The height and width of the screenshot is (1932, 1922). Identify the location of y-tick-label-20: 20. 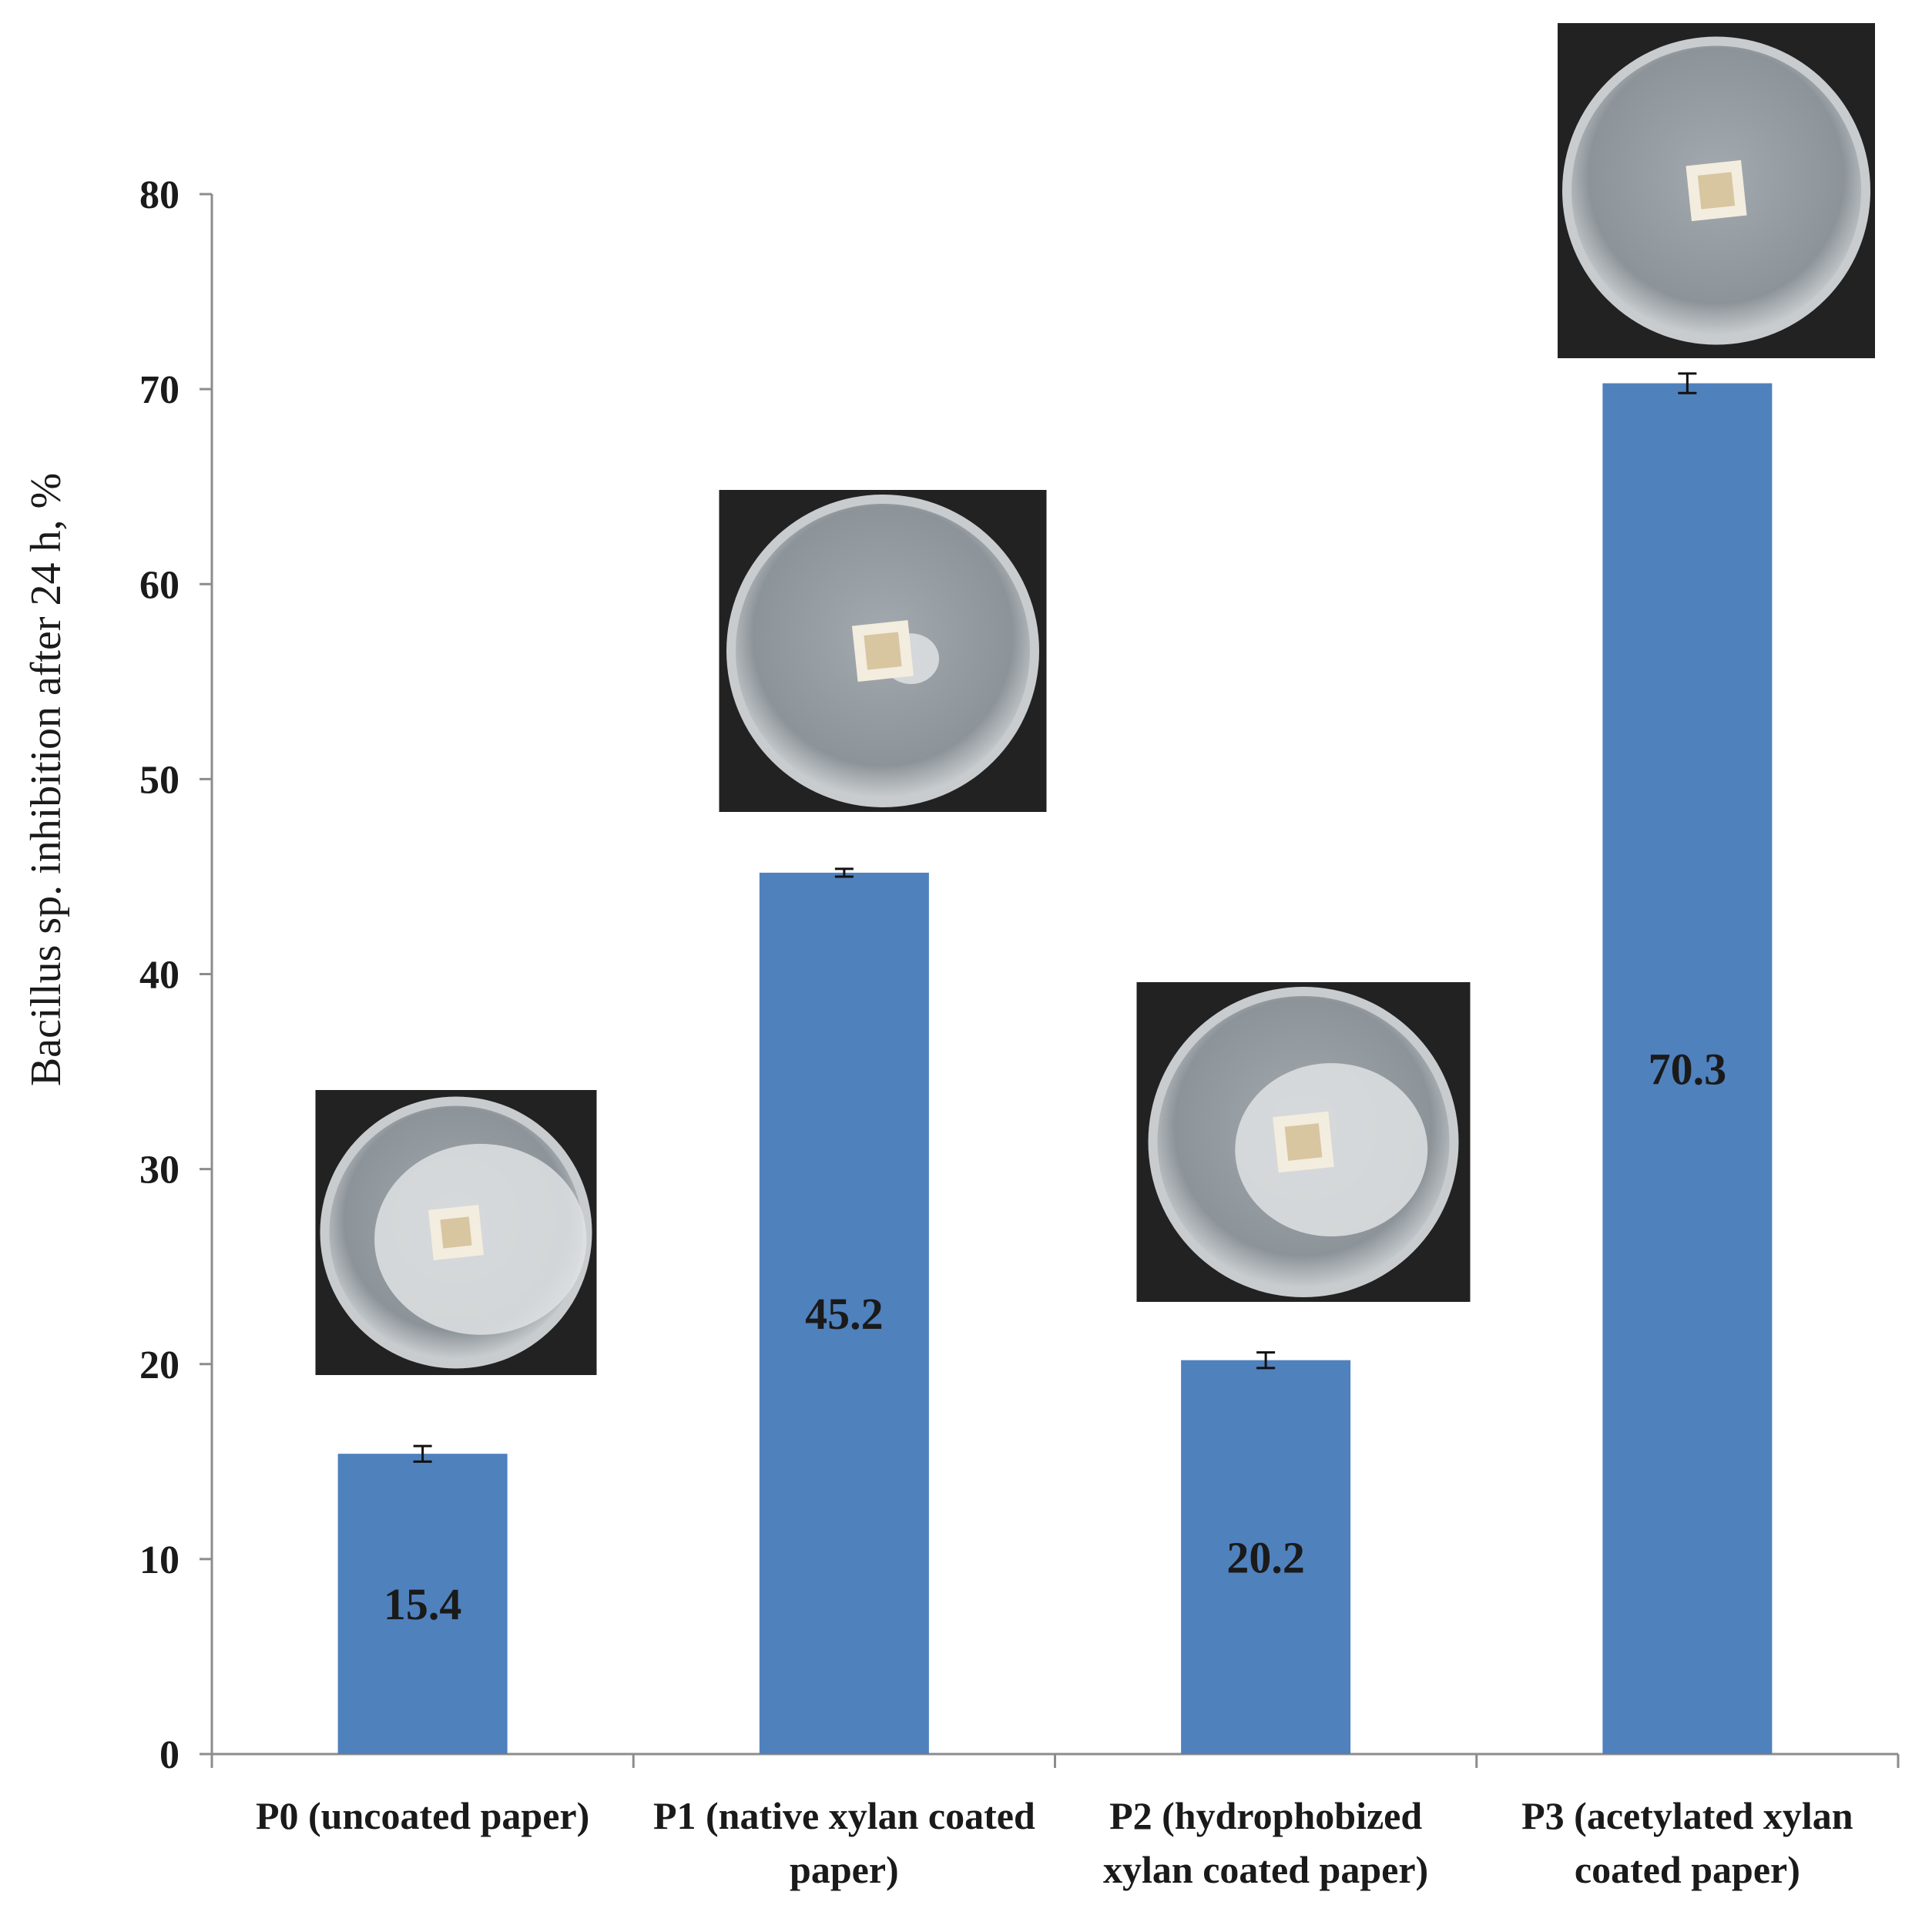
(159, 1365).